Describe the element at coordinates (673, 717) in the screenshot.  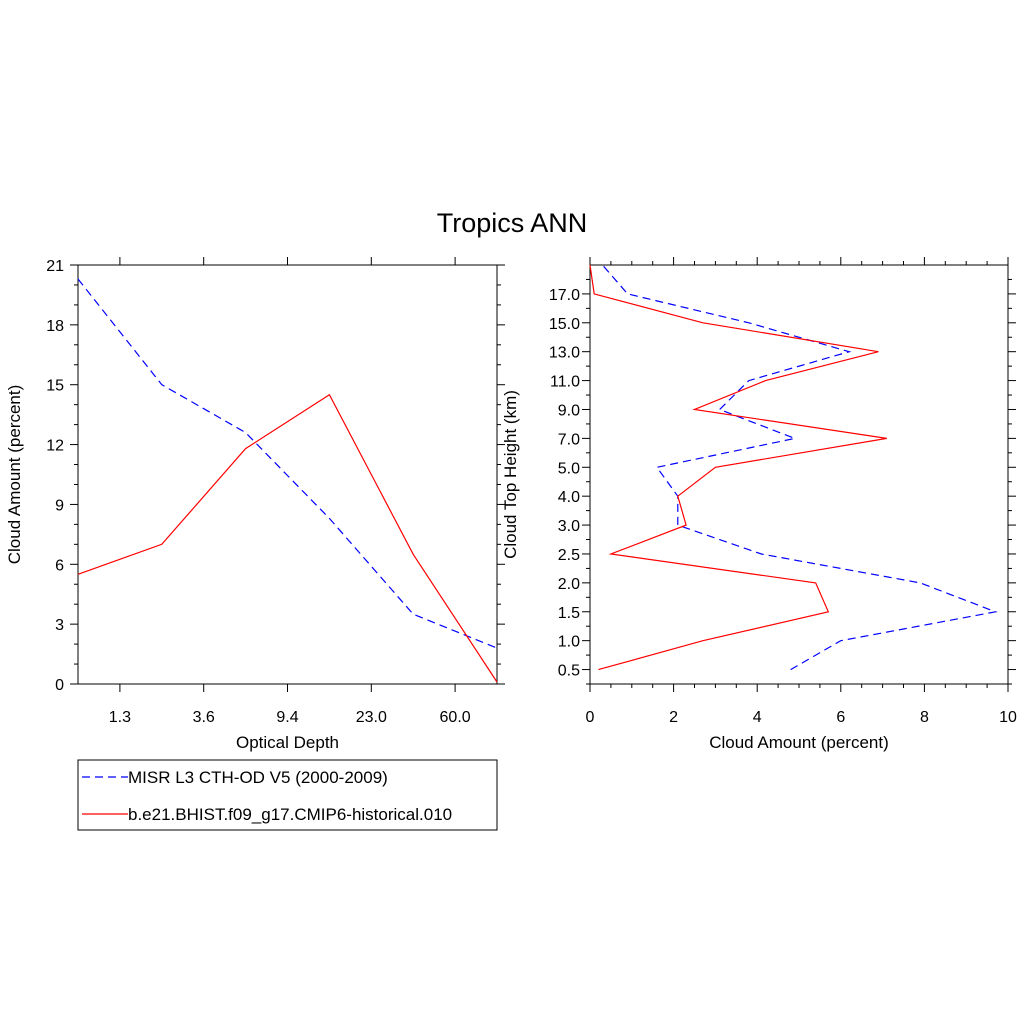
I see `right-x-tick-label: 2` at that location.